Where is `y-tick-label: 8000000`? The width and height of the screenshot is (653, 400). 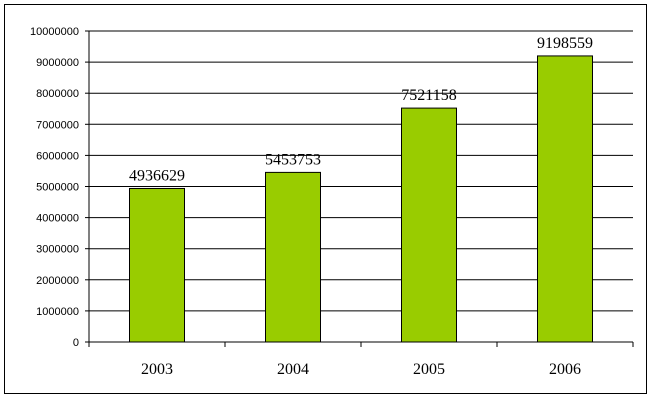
y-tick-label: 8000000 is located at coordinates (57, 94).